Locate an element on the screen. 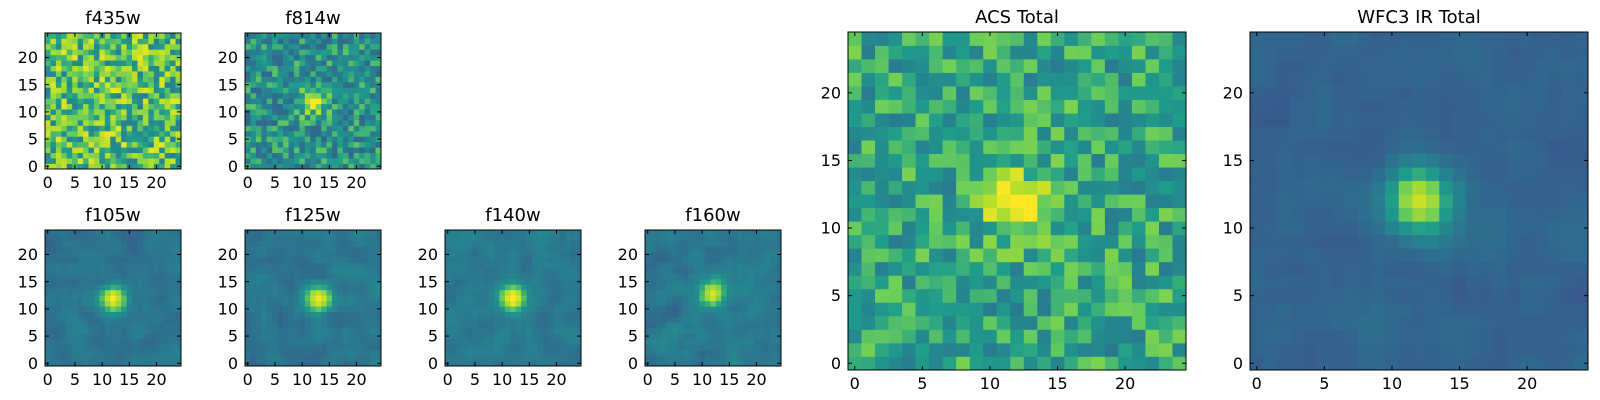 The image size is (1600, 400). x-tick-label: 5 is located at coordinates (275, 182).